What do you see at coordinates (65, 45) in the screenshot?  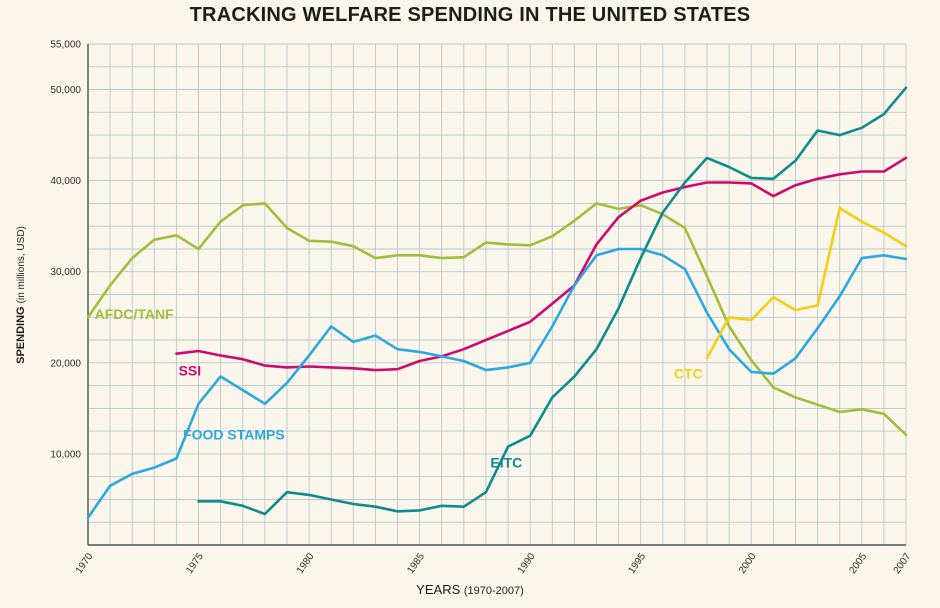 I see `y-tick-label: 55,000` at bounding box center [65, 45].